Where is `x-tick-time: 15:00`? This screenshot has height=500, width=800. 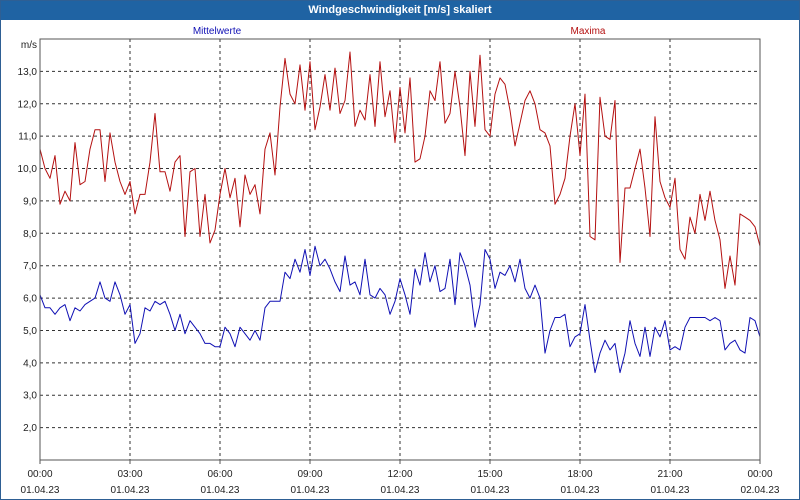 x-tick-time: 15:00 is located at coordinates (489, 474).